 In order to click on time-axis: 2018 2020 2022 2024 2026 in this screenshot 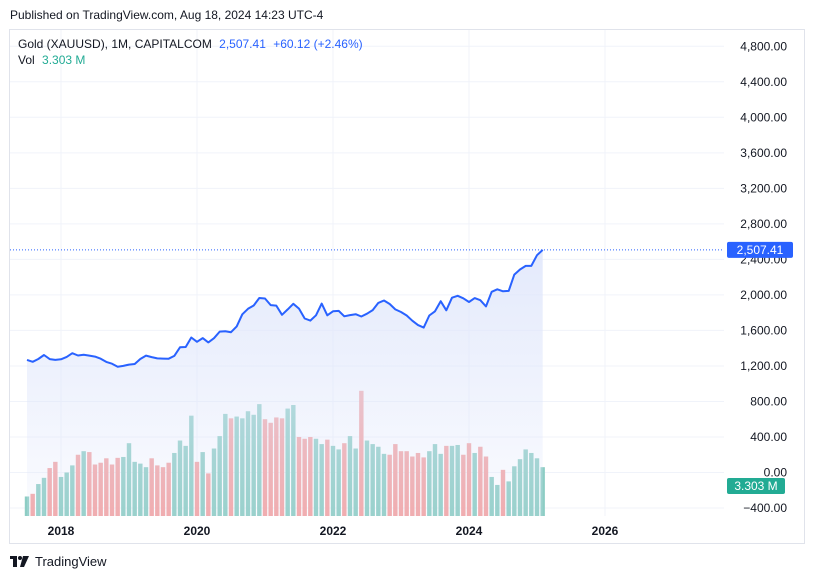, I will do `click(333, 531)`.